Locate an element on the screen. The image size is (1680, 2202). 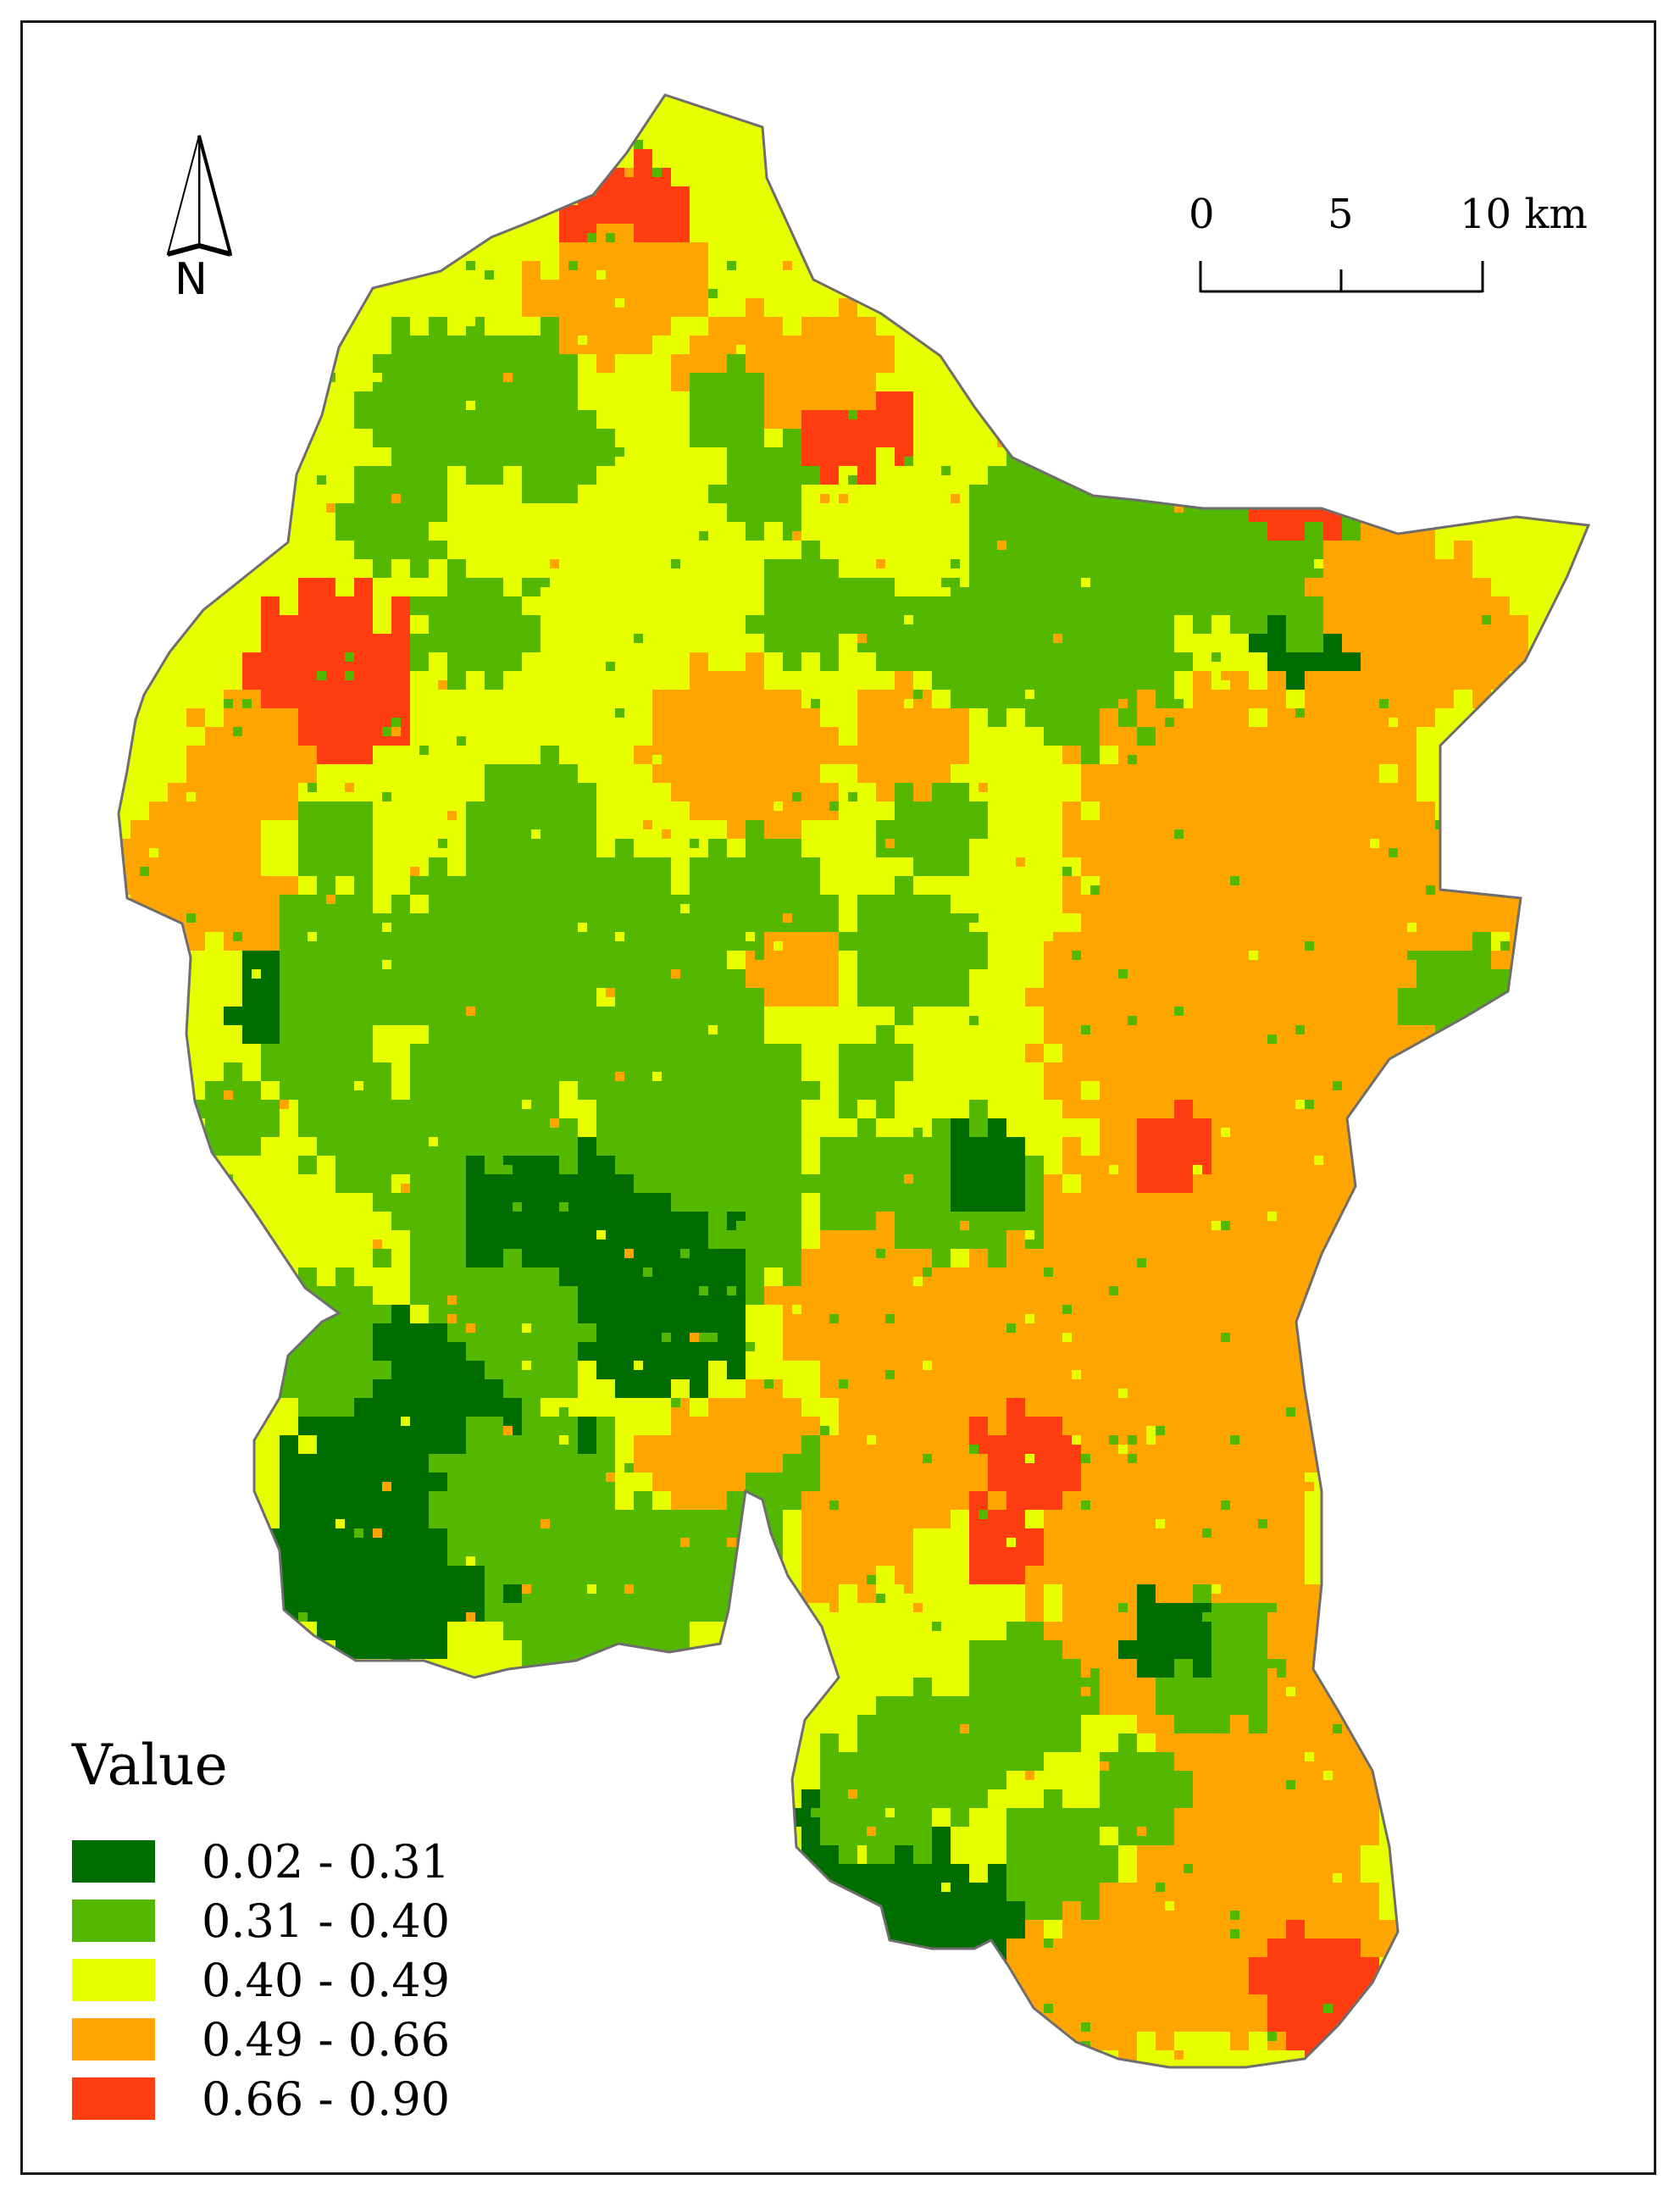
scale-tick-0: 0 is located at coordinates (1202, 214).